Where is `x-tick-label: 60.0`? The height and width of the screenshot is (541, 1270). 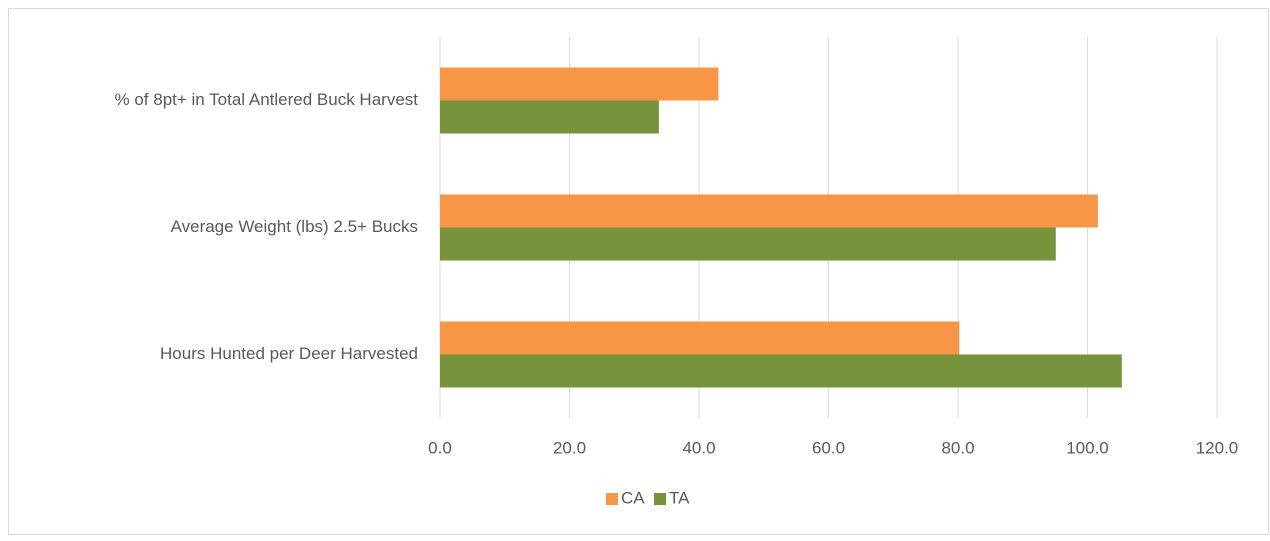 x-tick-label: 60.0 is located at coordinates (828, 447).